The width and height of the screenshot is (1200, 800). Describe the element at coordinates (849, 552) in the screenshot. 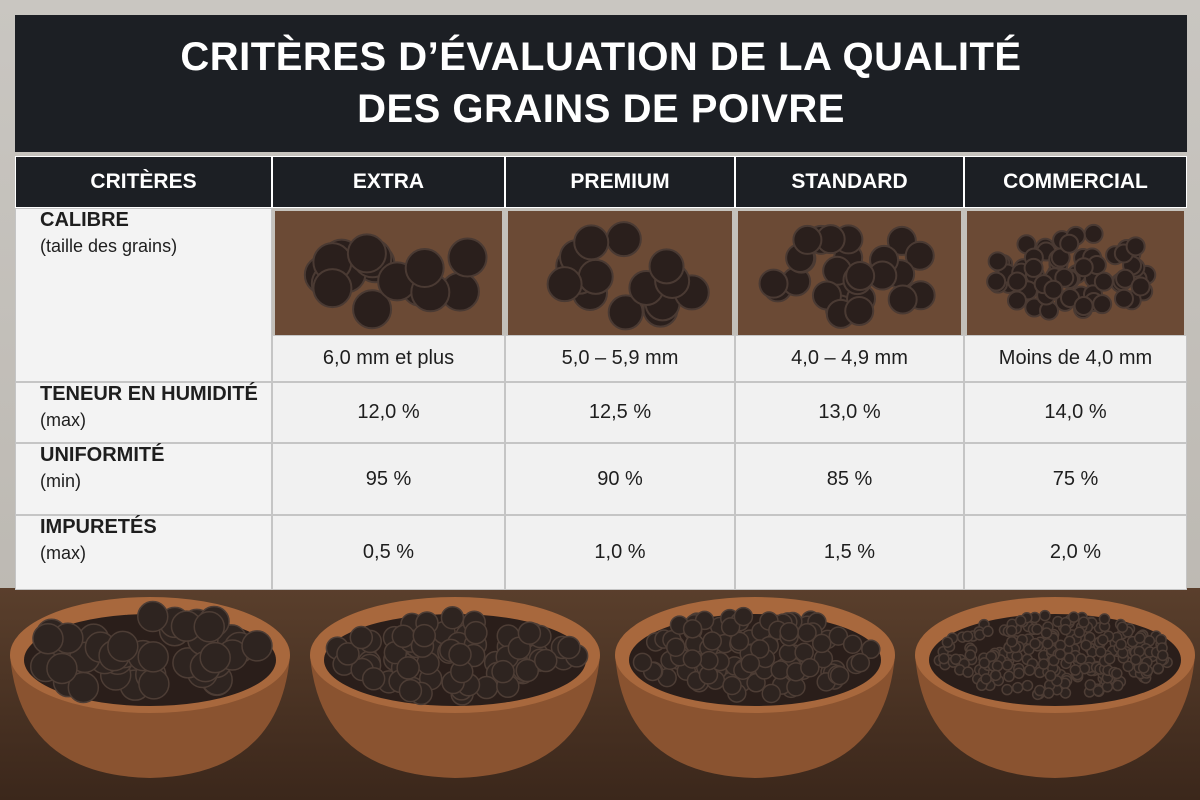

I see `value-cell: 1,5 %` at that location.